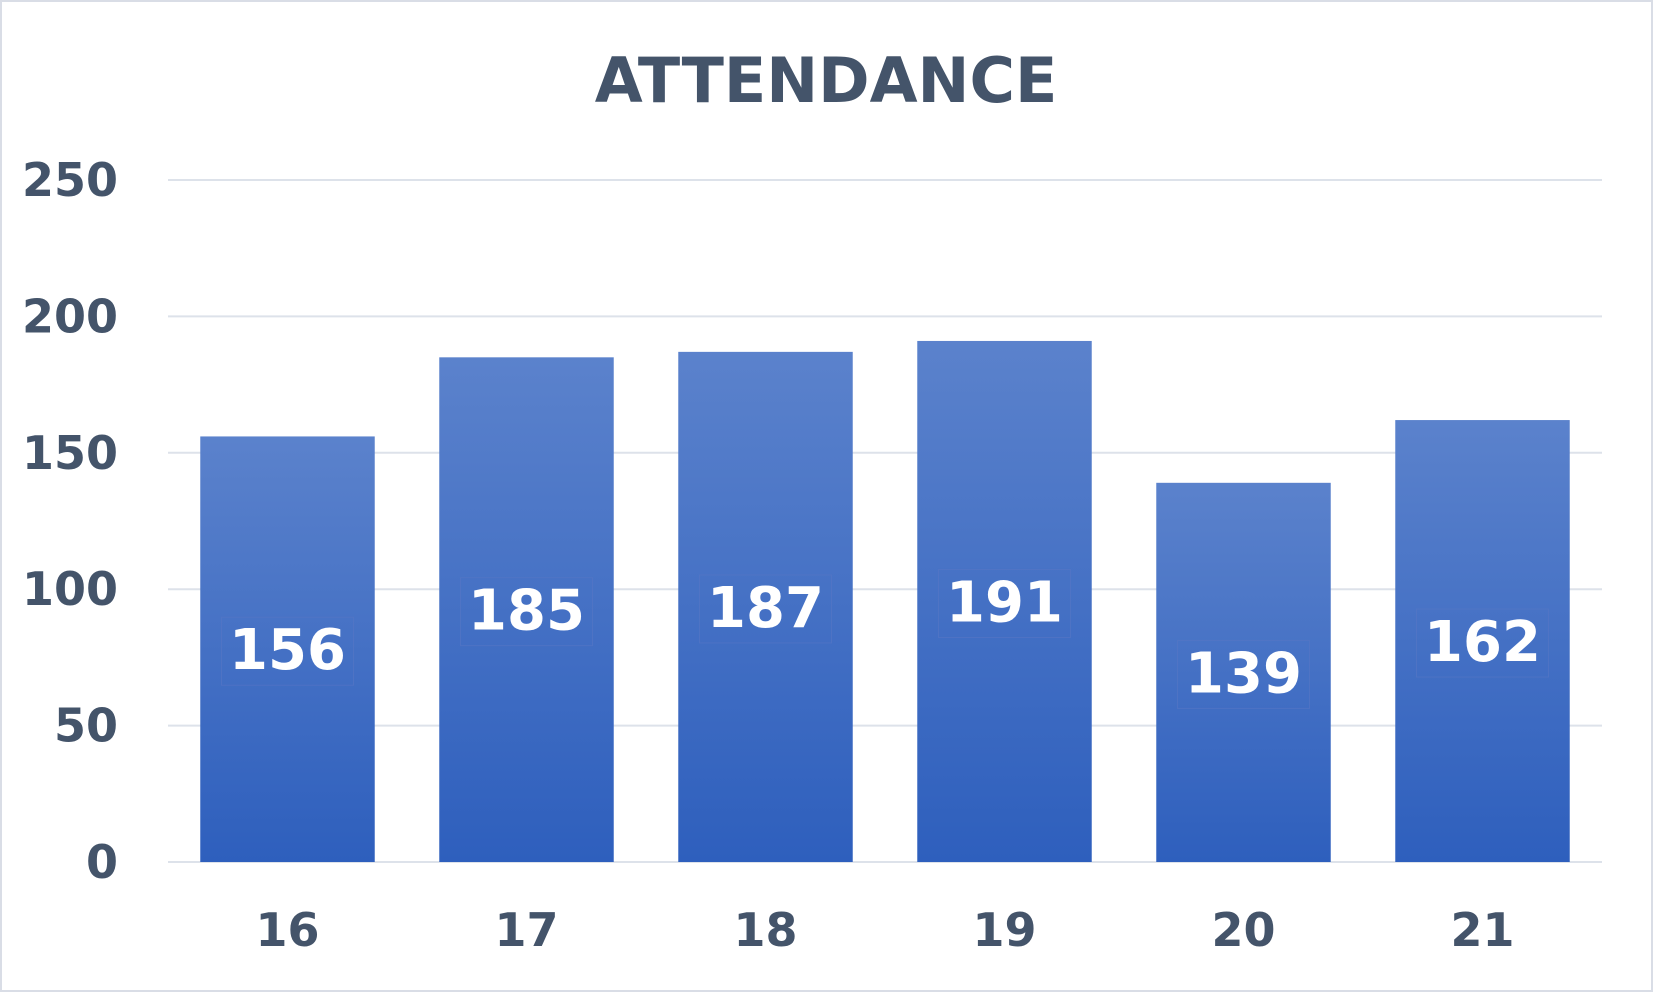 This screenshot has height=992, width=1653. What do you see at coordinates (102, 862) in the screenshot?
I see `y-tick-label: 0` at bounding box center [102, 862].